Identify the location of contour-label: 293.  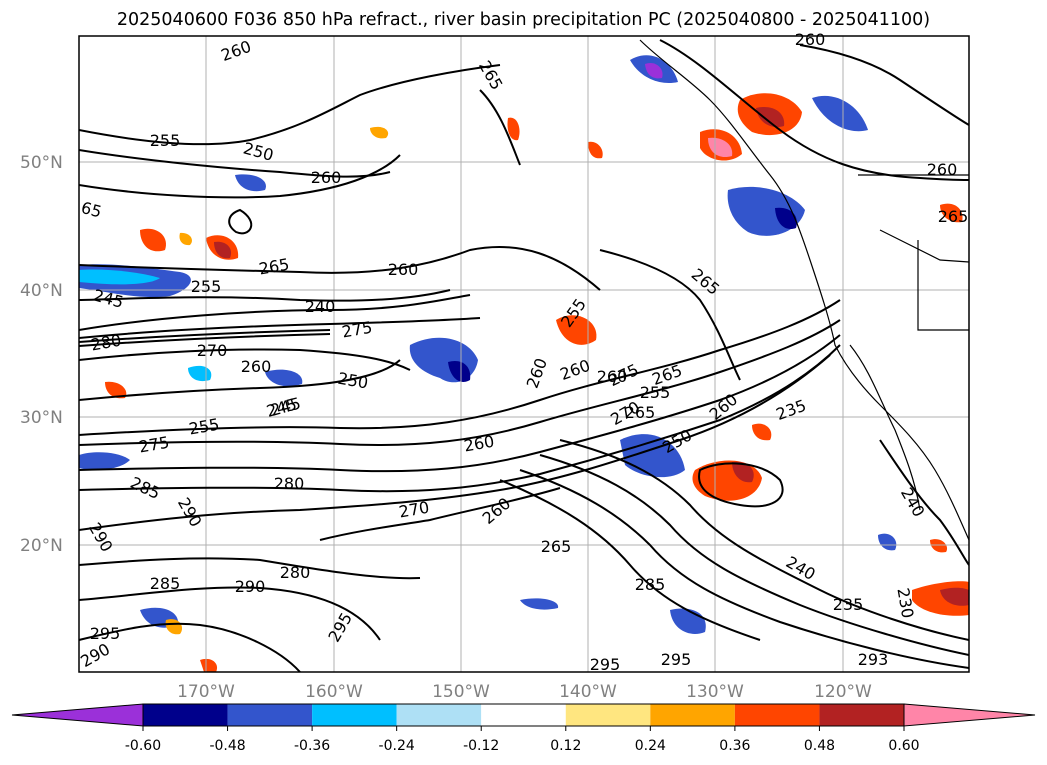
(873, 659).